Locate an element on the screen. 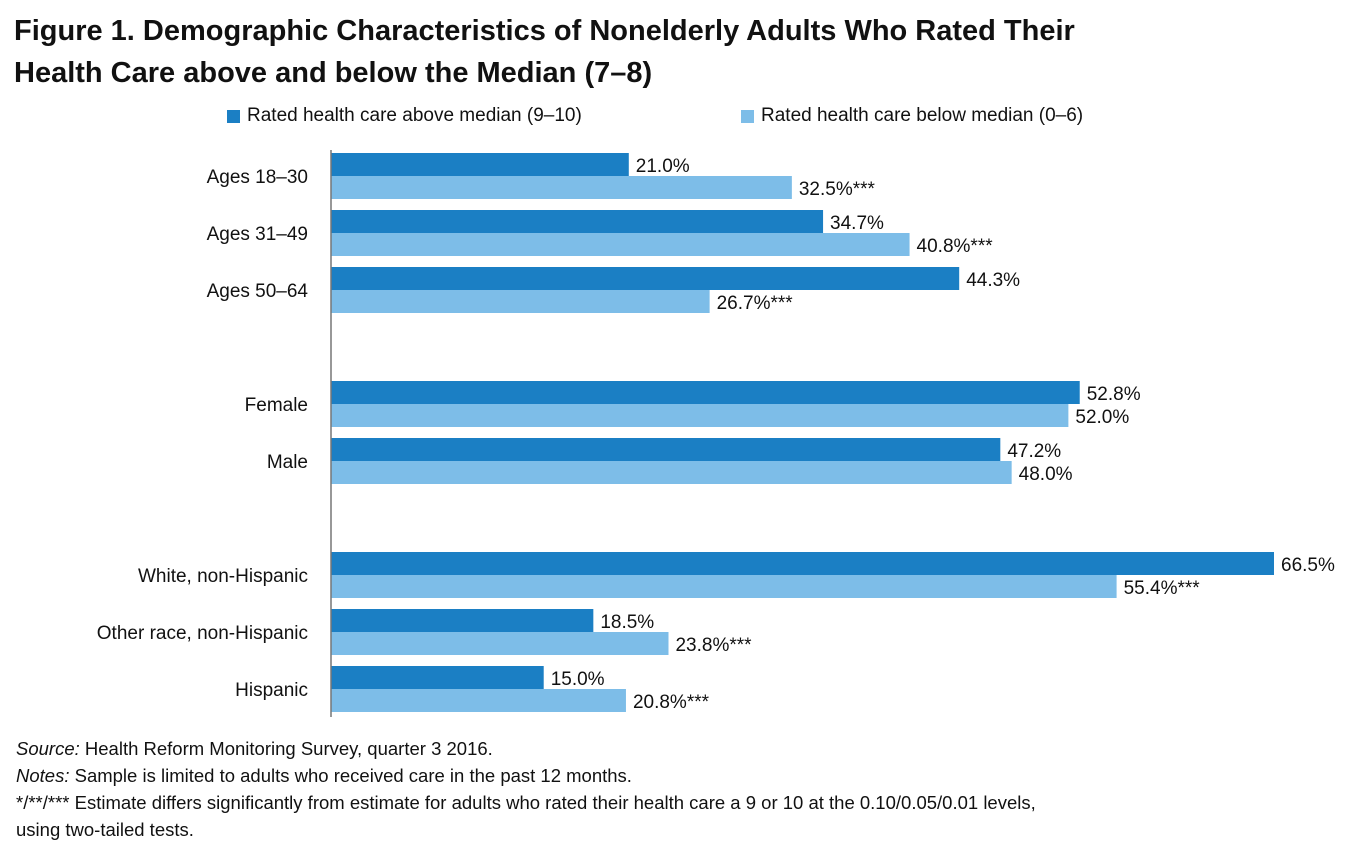  data-label: 40.8%*** is located at coordinates (955, 246).